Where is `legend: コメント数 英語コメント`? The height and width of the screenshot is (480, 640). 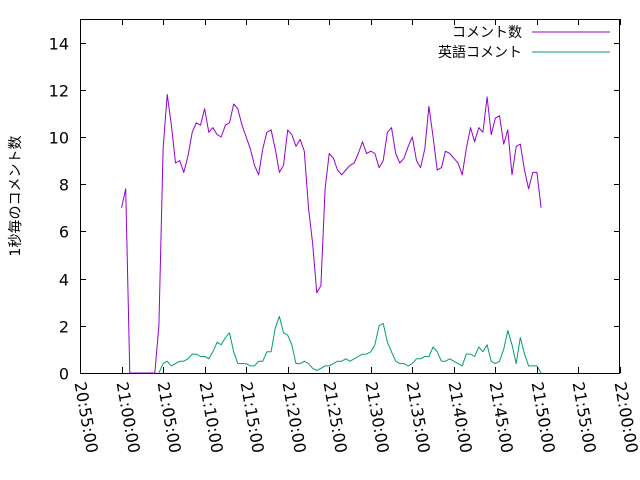
legend: コメント数 英語コメント is located at coordinates (524, 43).